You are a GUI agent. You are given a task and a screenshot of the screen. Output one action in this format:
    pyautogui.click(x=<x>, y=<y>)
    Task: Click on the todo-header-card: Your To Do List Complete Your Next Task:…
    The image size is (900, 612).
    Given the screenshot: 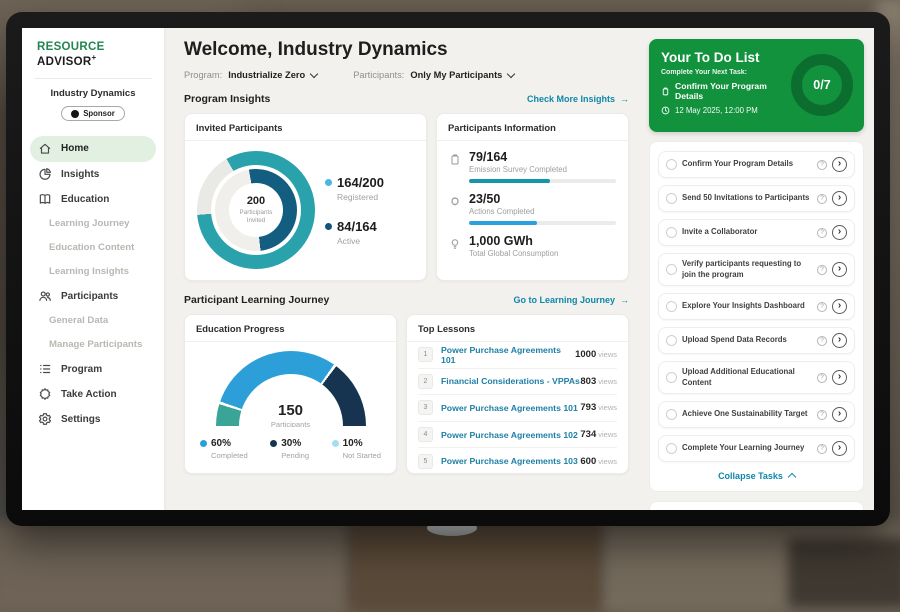 What is the action you would take?
    pyautogui.click(x=756, y=85)
    